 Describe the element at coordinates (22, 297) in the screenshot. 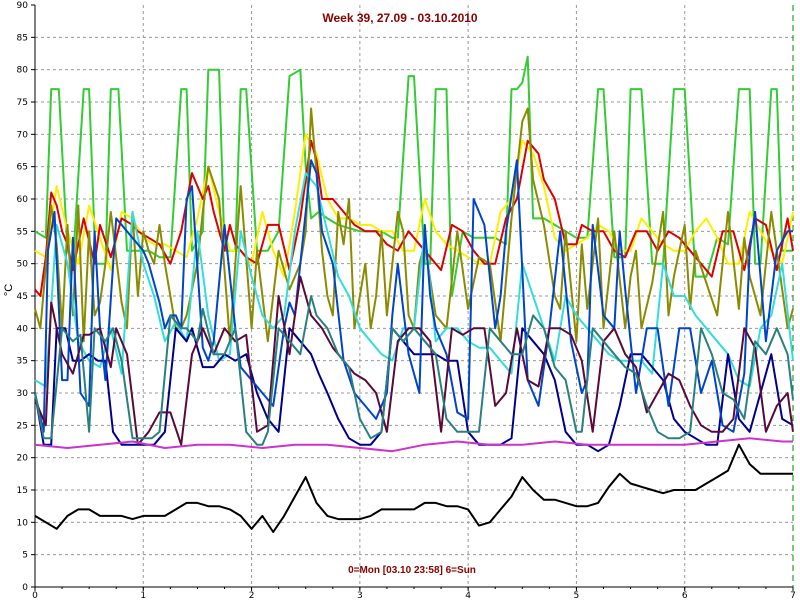

I see `y-tick-label: 45` at that location.